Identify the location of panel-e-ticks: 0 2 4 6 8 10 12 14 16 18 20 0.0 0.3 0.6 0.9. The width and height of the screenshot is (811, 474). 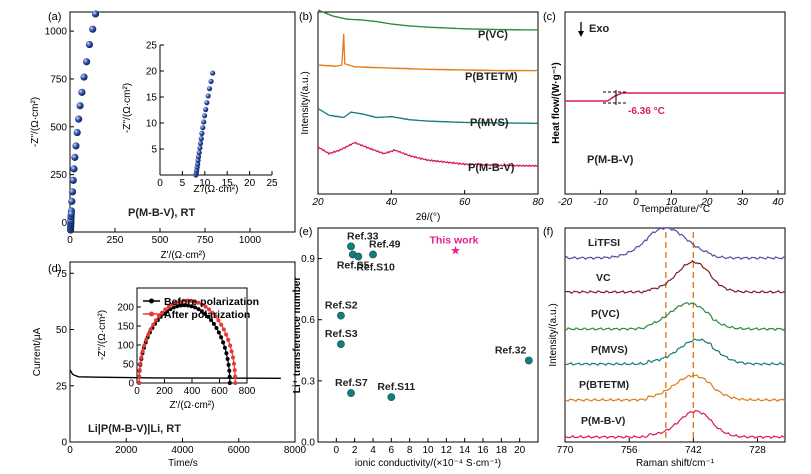
(413, 355).